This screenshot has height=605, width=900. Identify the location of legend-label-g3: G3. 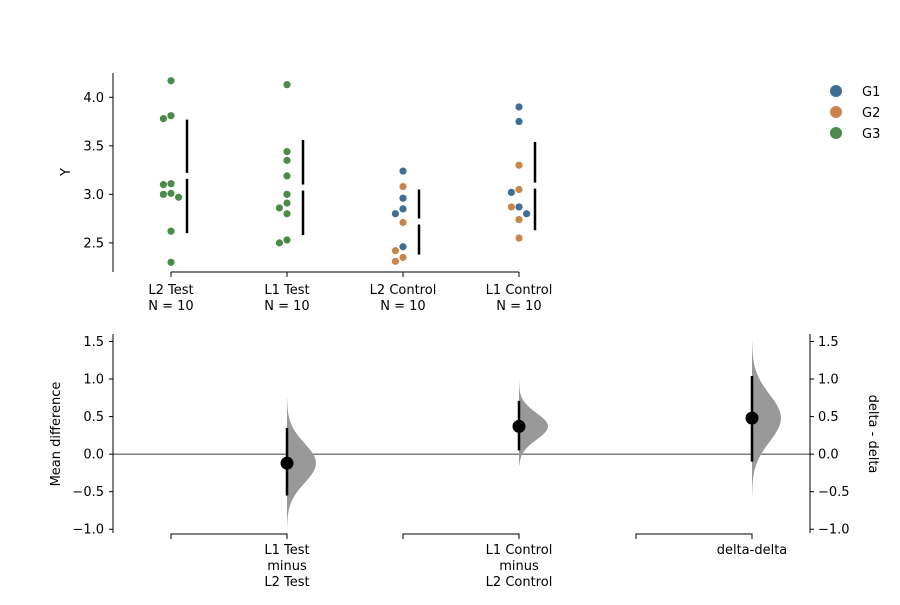
(871, 134).